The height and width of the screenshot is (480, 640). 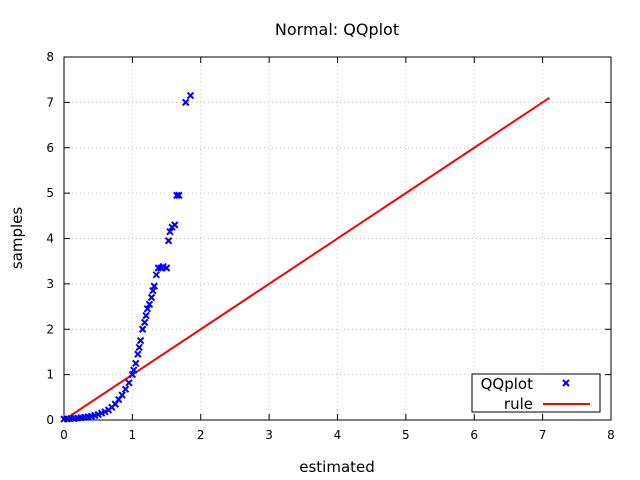 I want to click on y-tick-label: 0, so click(x=50, y=420).